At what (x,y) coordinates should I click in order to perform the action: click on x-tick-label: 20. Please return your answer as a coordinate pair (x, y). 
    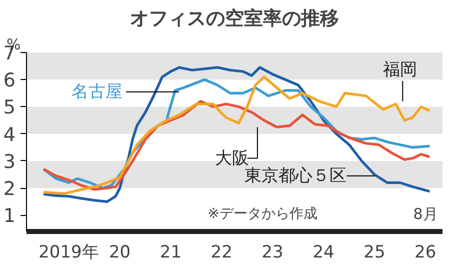
    Looking at the image, I should click on (119, 252).